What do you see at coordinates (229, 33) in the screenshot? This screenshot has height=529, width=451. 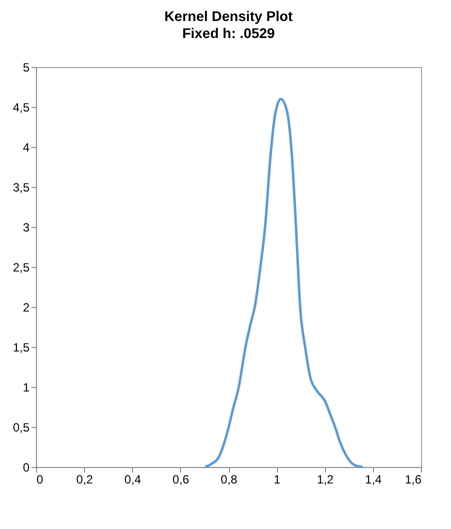 I see `chart-subtitle: Fixed h: .0529` at bounding box center [229, 33].